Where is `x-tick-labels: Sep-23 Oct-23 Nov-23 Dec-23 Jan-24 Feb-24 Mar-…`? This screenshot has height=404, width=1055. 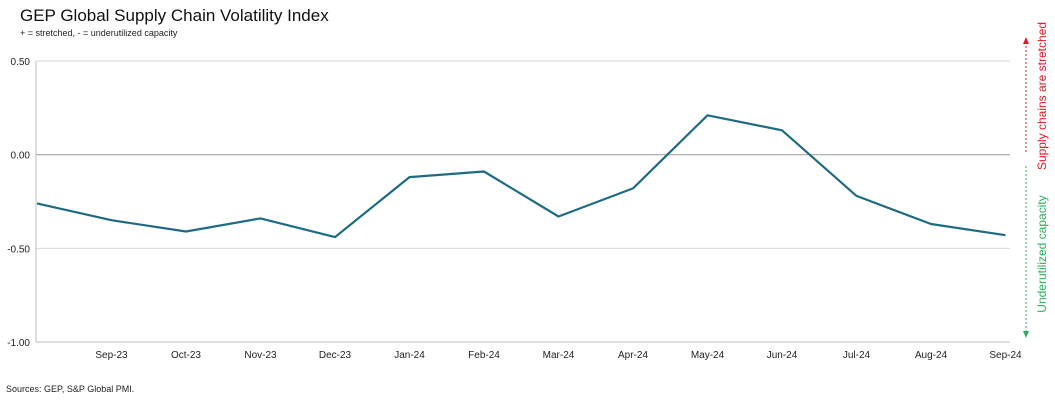 x-tick-labels: Sep-23 Oct-23 Nov-23 Dec-23 Jan-24 Feb-24 Mar-… is located at coordinates (558, 355).